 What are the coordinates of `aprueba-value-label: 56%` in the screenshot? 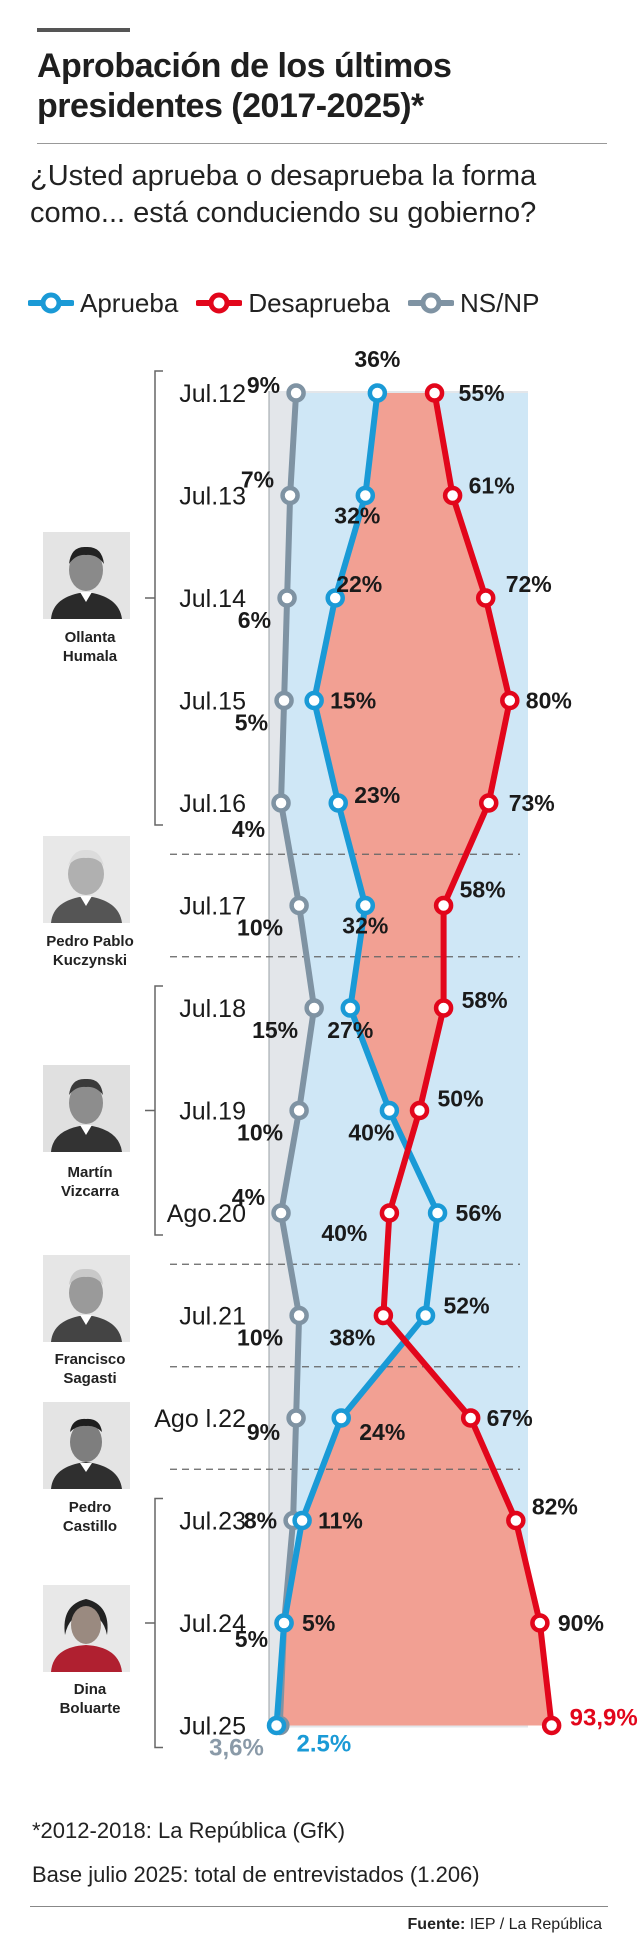 It's located at (479, 1213).